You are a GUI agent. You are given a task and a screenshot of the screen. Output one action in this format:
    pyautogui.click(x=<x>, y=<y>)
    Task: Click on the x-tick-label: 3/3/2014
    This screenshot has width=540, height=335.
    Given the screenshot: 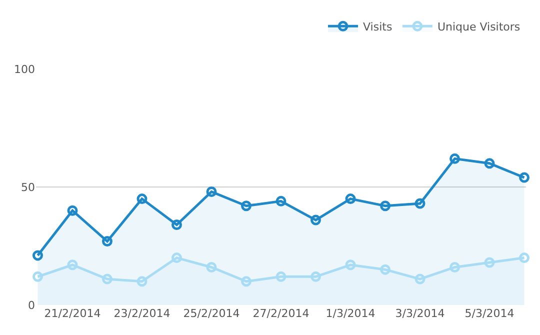 What is the action you would take?
    pyautogui.click(x=420, y=313)
    